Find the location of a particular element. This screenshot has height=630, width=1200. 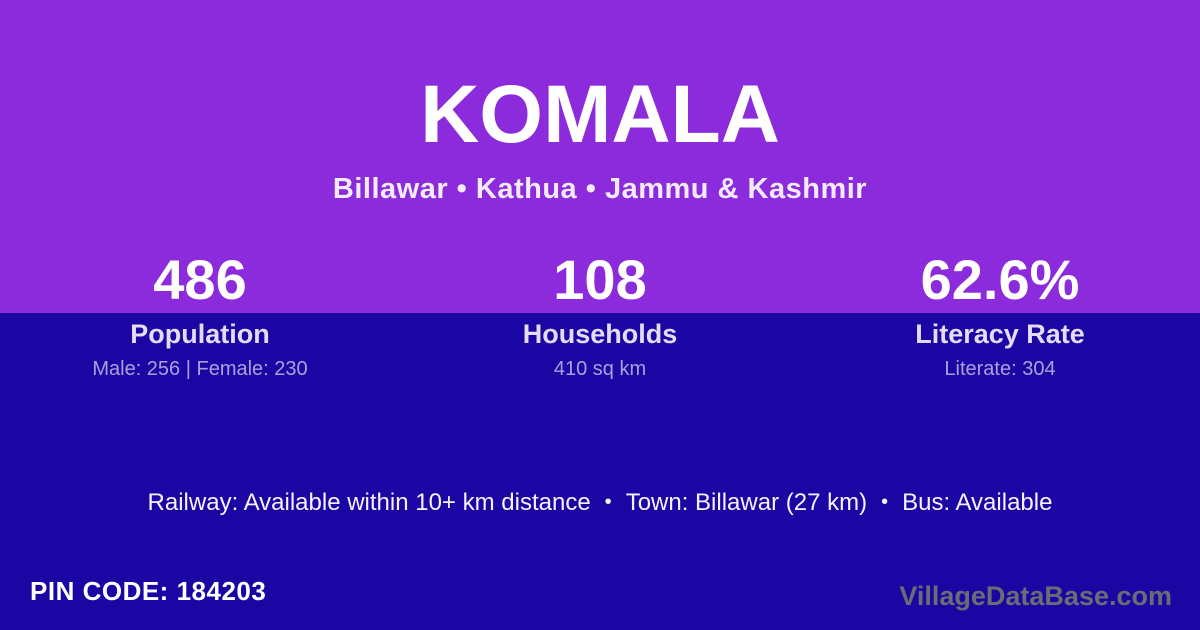

stat-literacy: 62.6% Literacy Rate Literate: 304 is located at coordinates (1000, 314).